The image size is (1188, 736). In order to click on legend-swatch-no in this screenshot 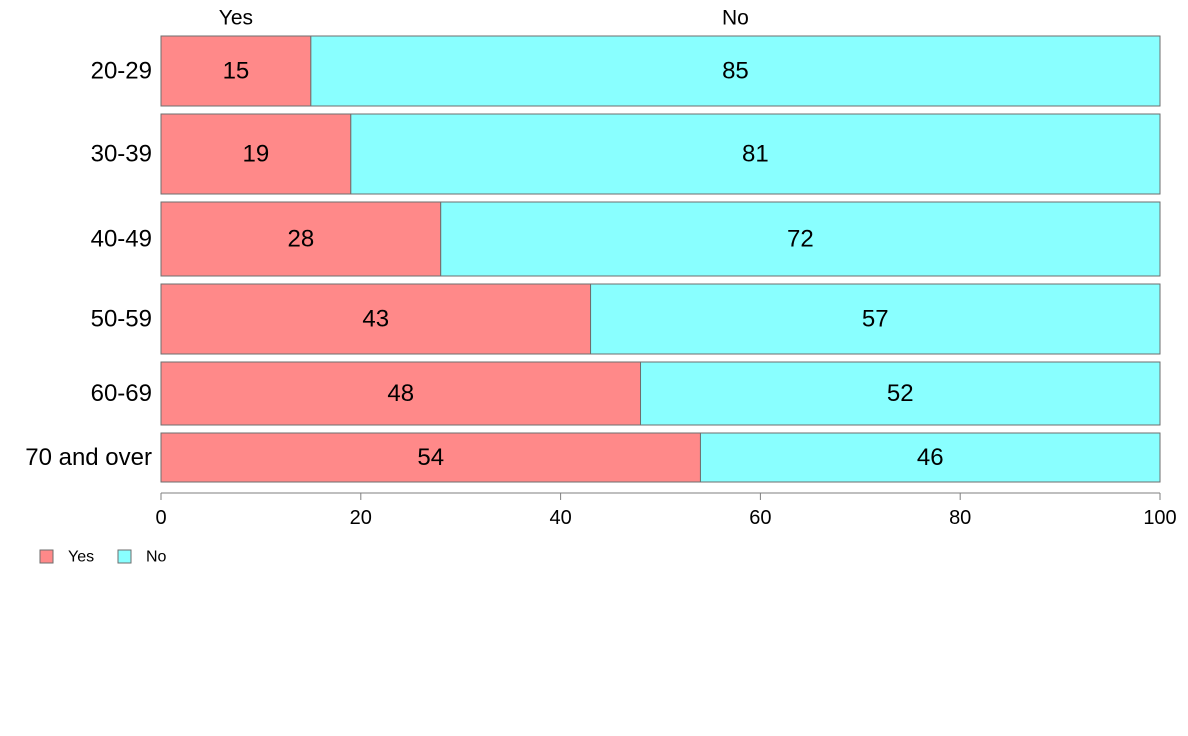, I will do `click(124, 556)`.